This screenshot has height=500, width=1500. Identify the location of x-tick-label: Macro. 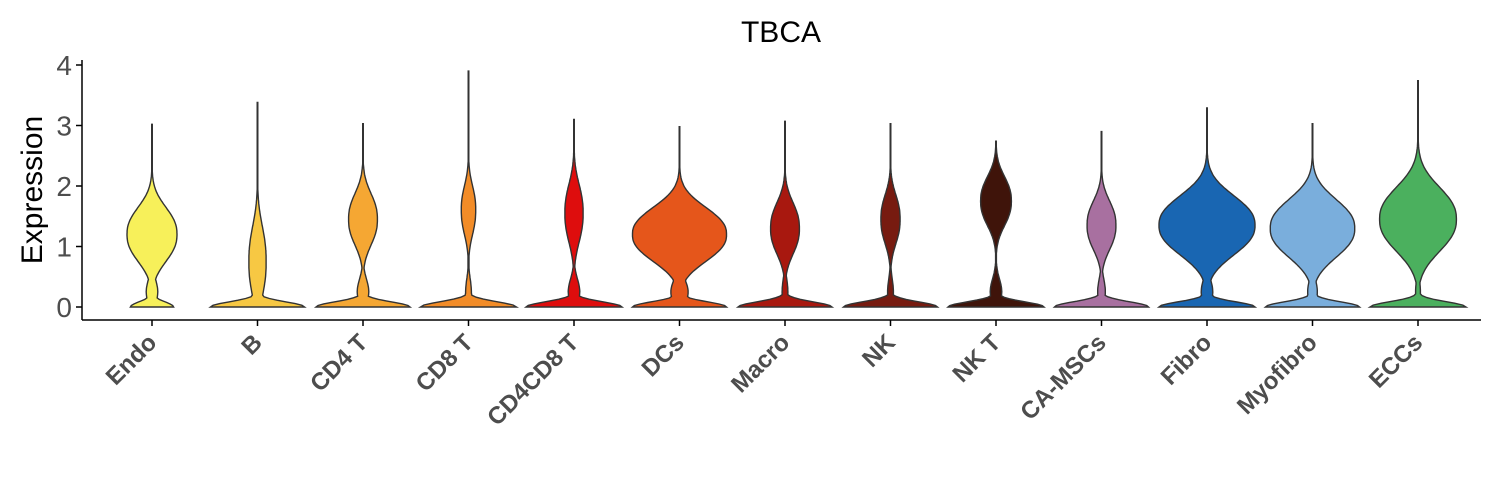
(760, 363).